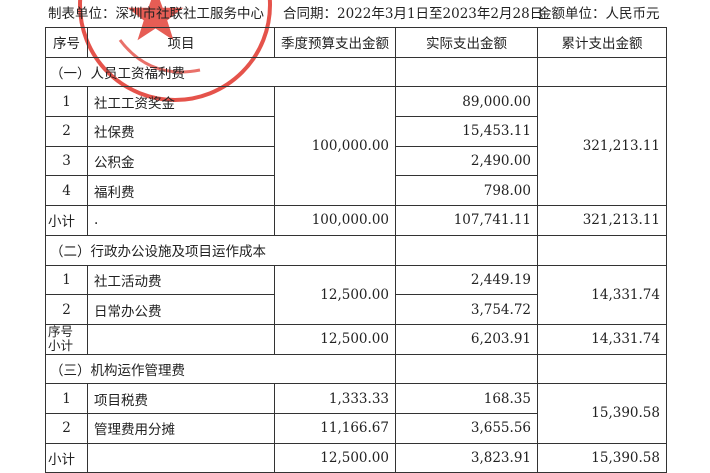  Describe the element at coordinates (466, 339) in the screenshot. I see `subtotal-actual: 6,203.91` at that location.